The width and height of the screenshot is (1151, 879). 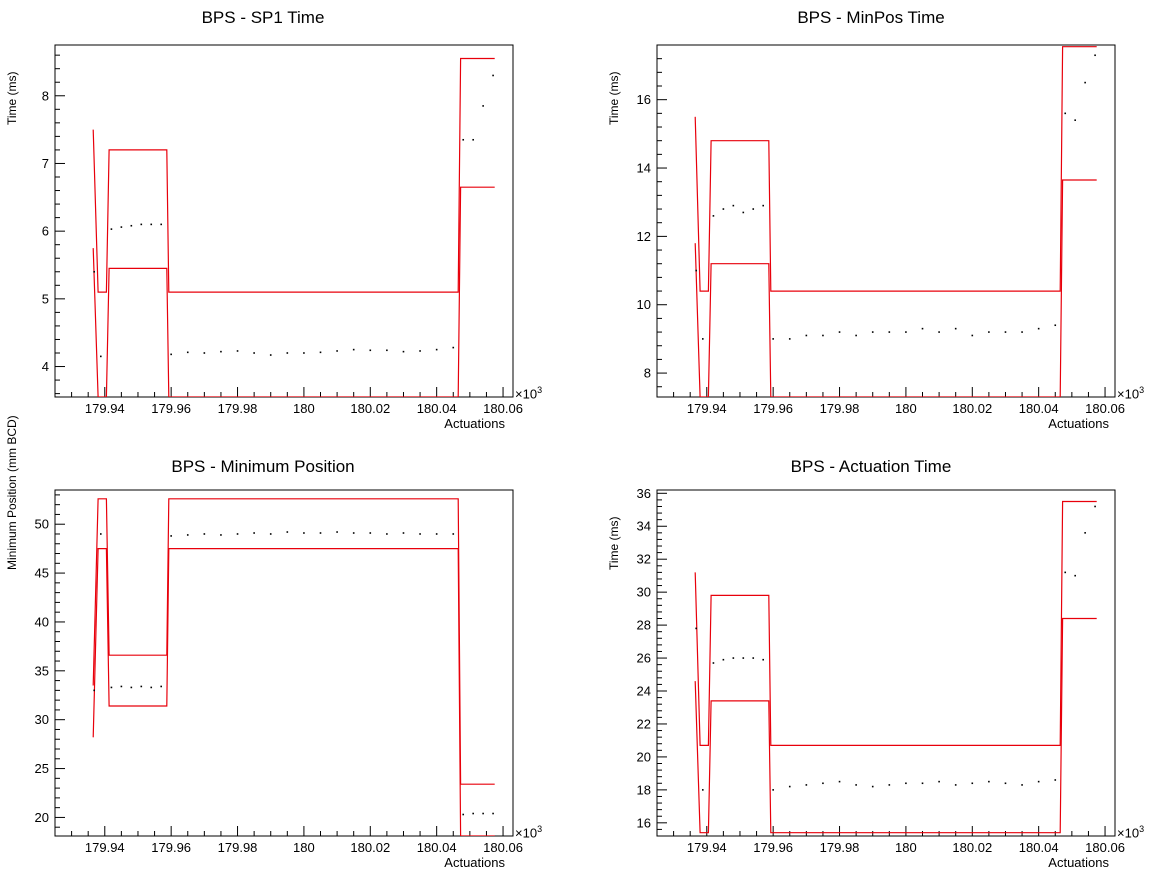 What do you see at coordinates (644, 559) in the screenshot?
I see `y-tick-label: 32` at bounding box center [644, 559].